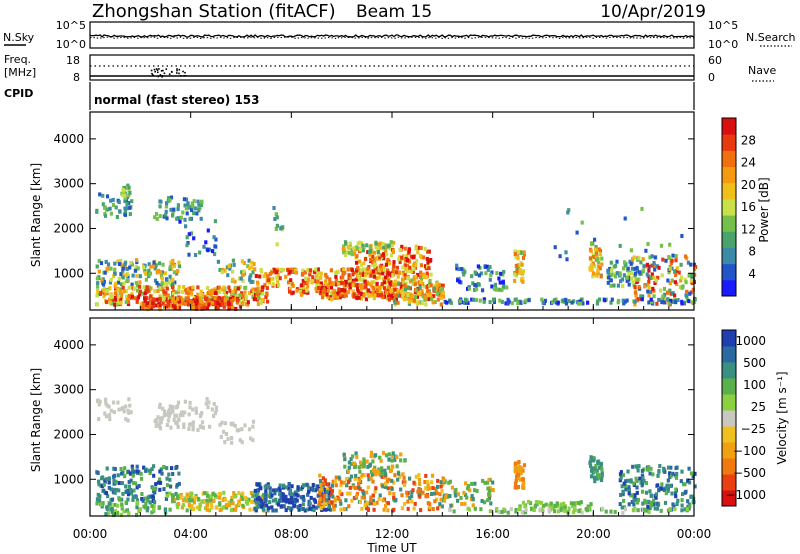 This screenshot has width=800, height=554. What do you see at coordinates (593, 534) in the screenshot?
I see `time-tick-label: 20:00` at bounding box center [593, 534].